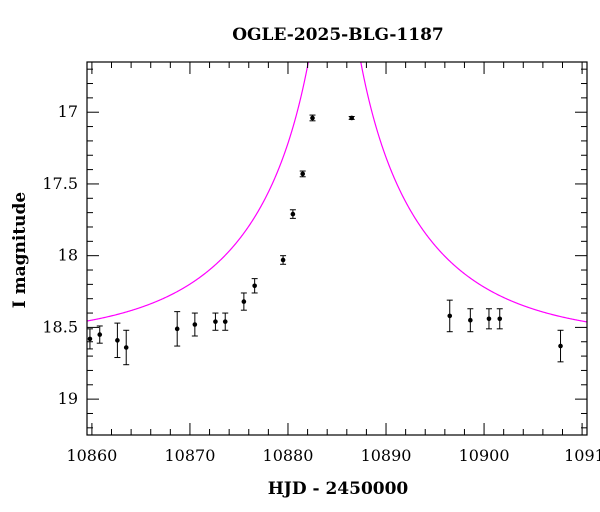  What do you see at coordinates (386, 455) in the screenshot?
I see `x-tick-label: 10890` at bounding box center [386, 455].